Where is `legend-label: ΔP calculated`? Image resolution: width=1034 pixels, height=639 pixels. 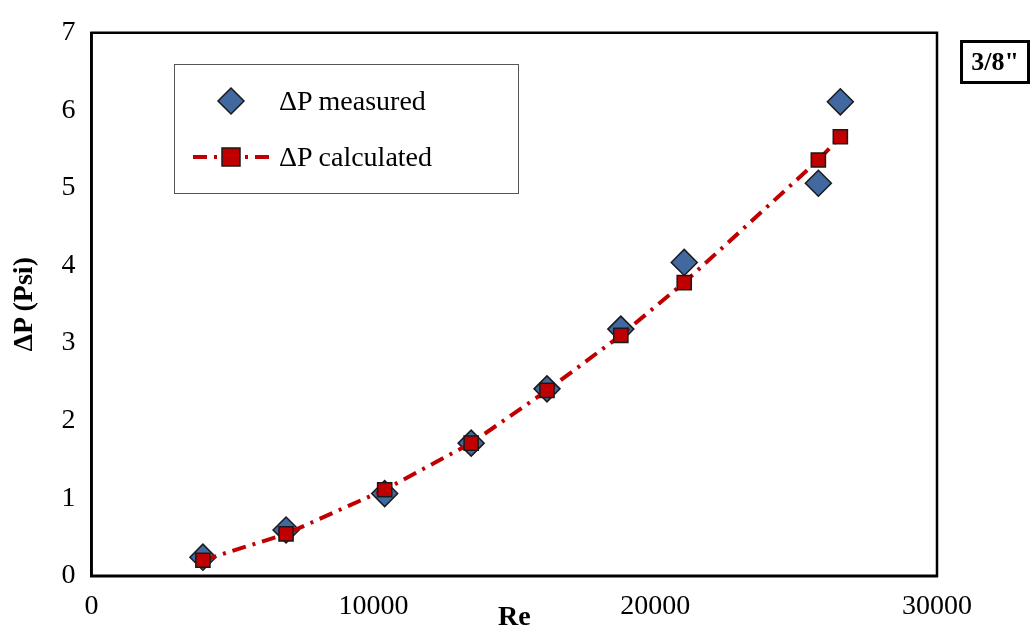 legend-label: ΔP calculated is located at coordinates (356, 157).